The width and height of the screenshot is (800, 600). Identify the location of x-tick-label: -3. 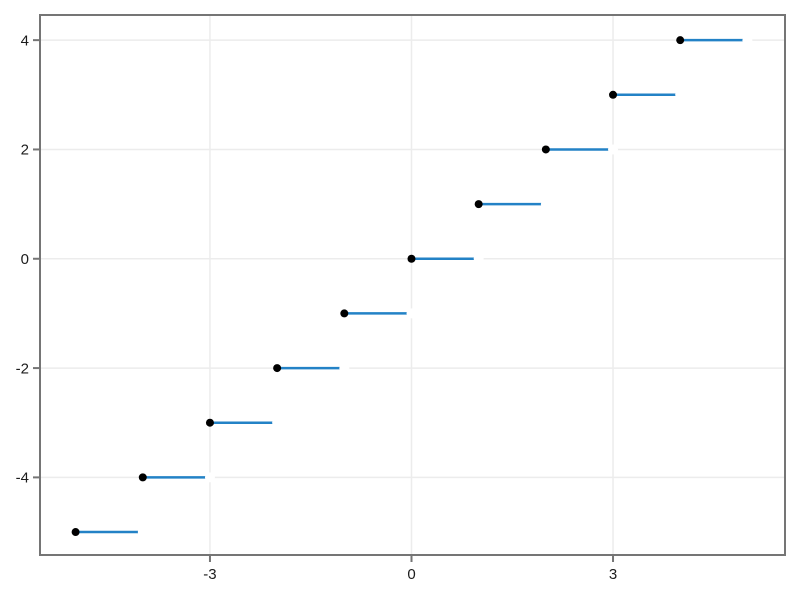
(209, 574).